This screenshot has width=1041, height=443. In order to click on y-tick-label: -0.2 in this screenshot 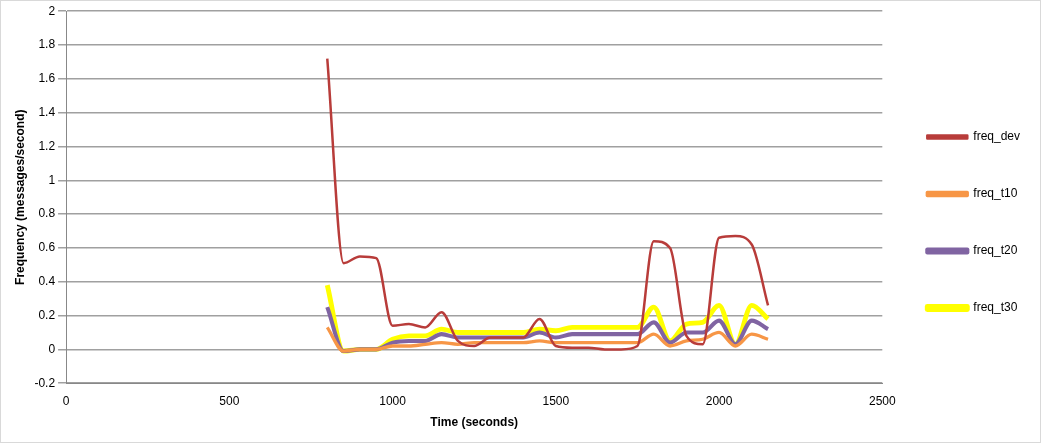, I will do `click(45, 382)`.